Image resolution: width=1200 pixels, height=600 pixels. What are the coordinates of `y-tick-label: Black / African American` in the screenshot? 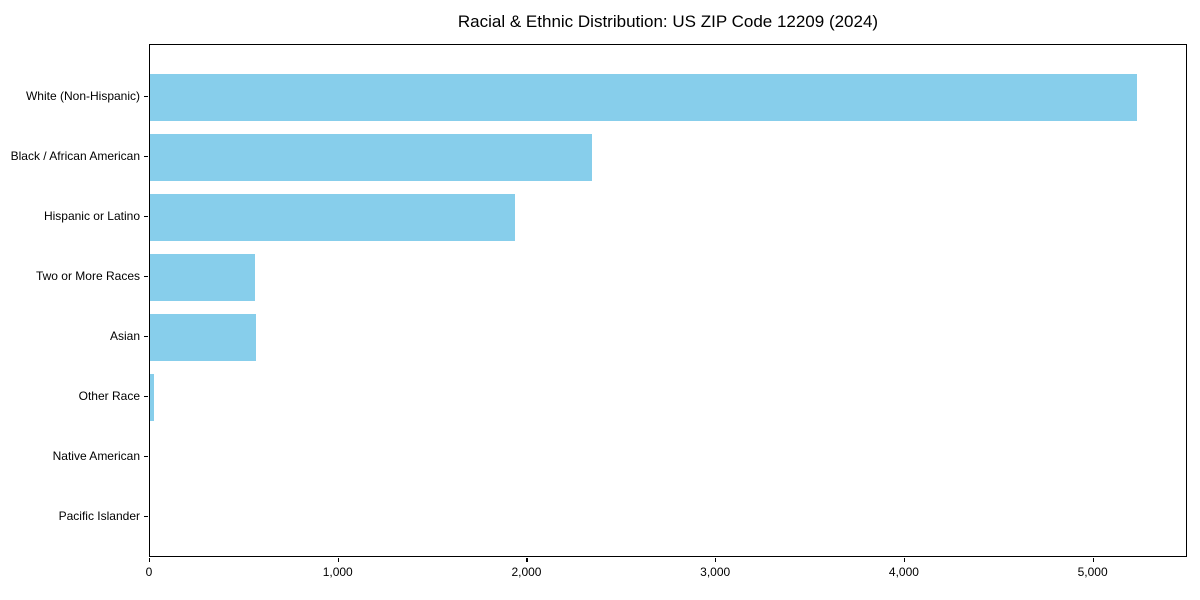 It's located at (75, 156).